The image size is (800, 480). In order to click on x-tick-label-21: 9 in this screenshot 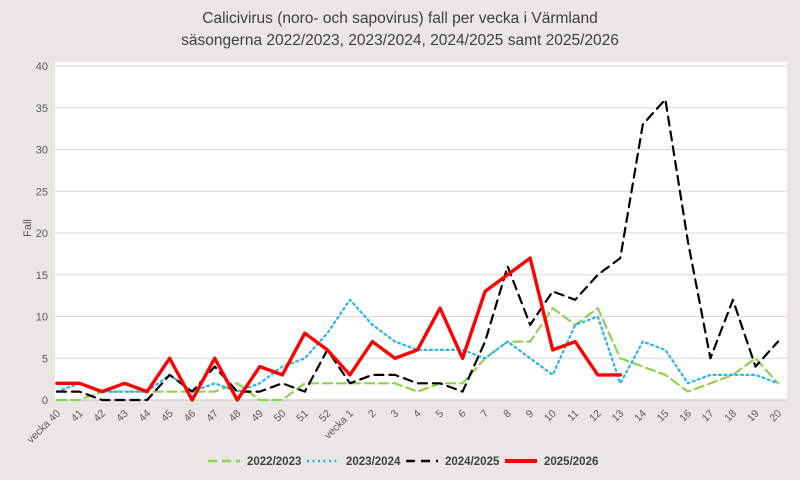, I will do `click(530, 414)`.